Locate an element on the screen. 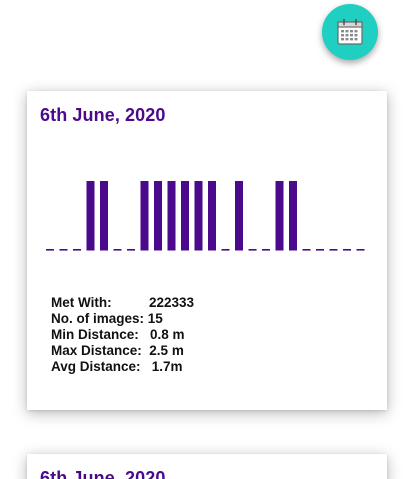 This screenshot has width=414, height=479. calendar-icon is located at coordinates (350, 32).